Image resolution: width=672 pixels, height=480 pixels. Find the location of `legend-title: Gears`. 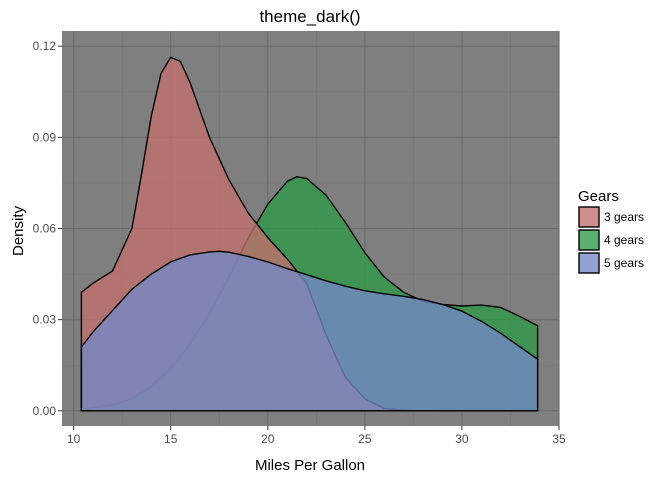

legend-title: Gears is located at coordinates (598, 196).